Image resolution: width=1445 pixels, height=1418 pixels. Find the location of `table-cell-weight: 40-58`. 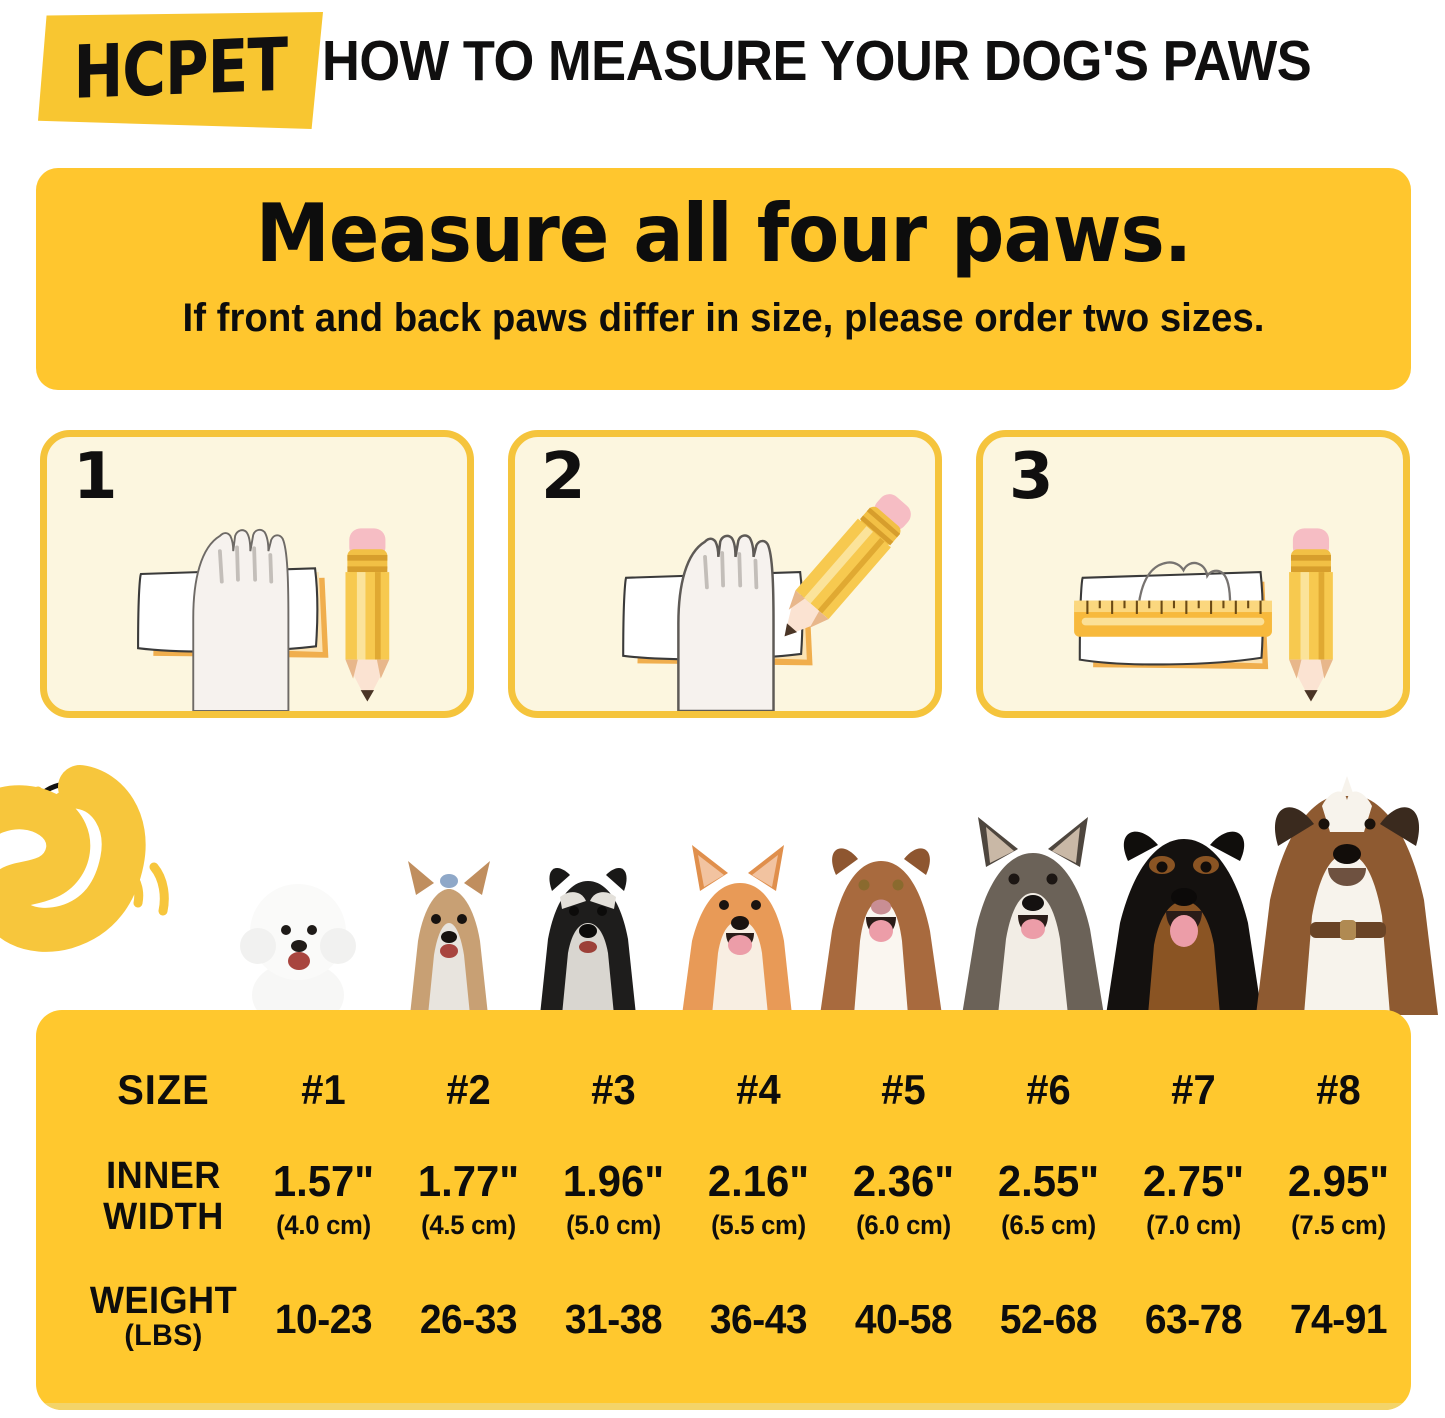

table-cell-weight: 40-58 is located at coordinates (903, 1319).